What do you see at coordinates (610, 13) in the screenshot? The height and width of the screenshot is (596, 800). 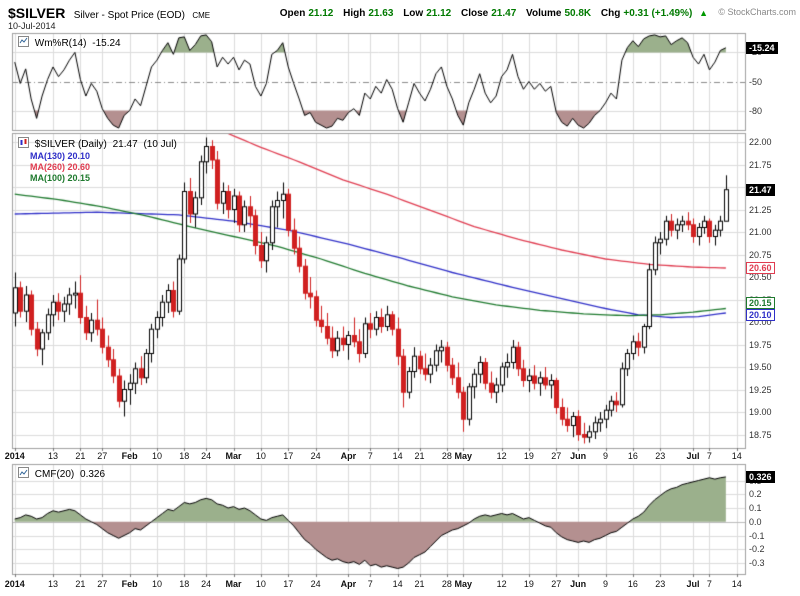 I see `chg-label: Chg` at bounding box center [610, 13].